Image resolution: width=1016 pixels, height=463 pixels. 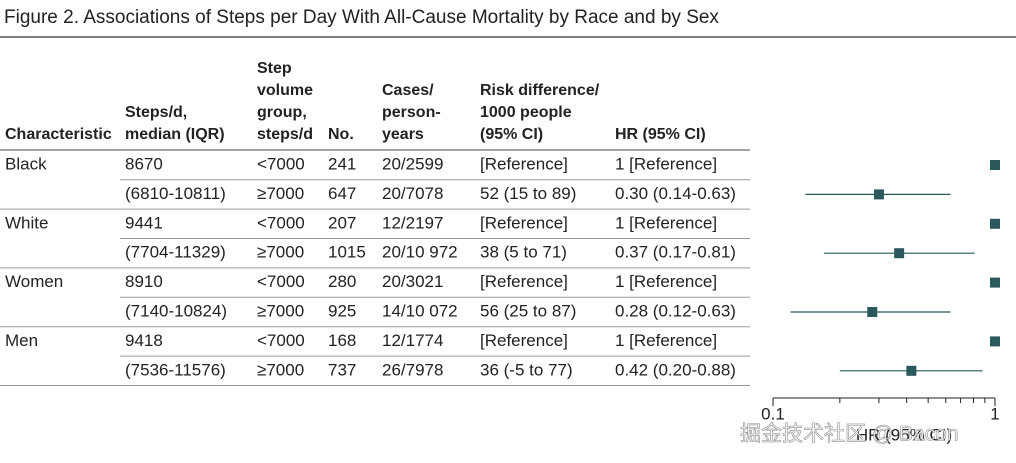 I want to click on x-tick-label: 1, so click(x=994, y=413).